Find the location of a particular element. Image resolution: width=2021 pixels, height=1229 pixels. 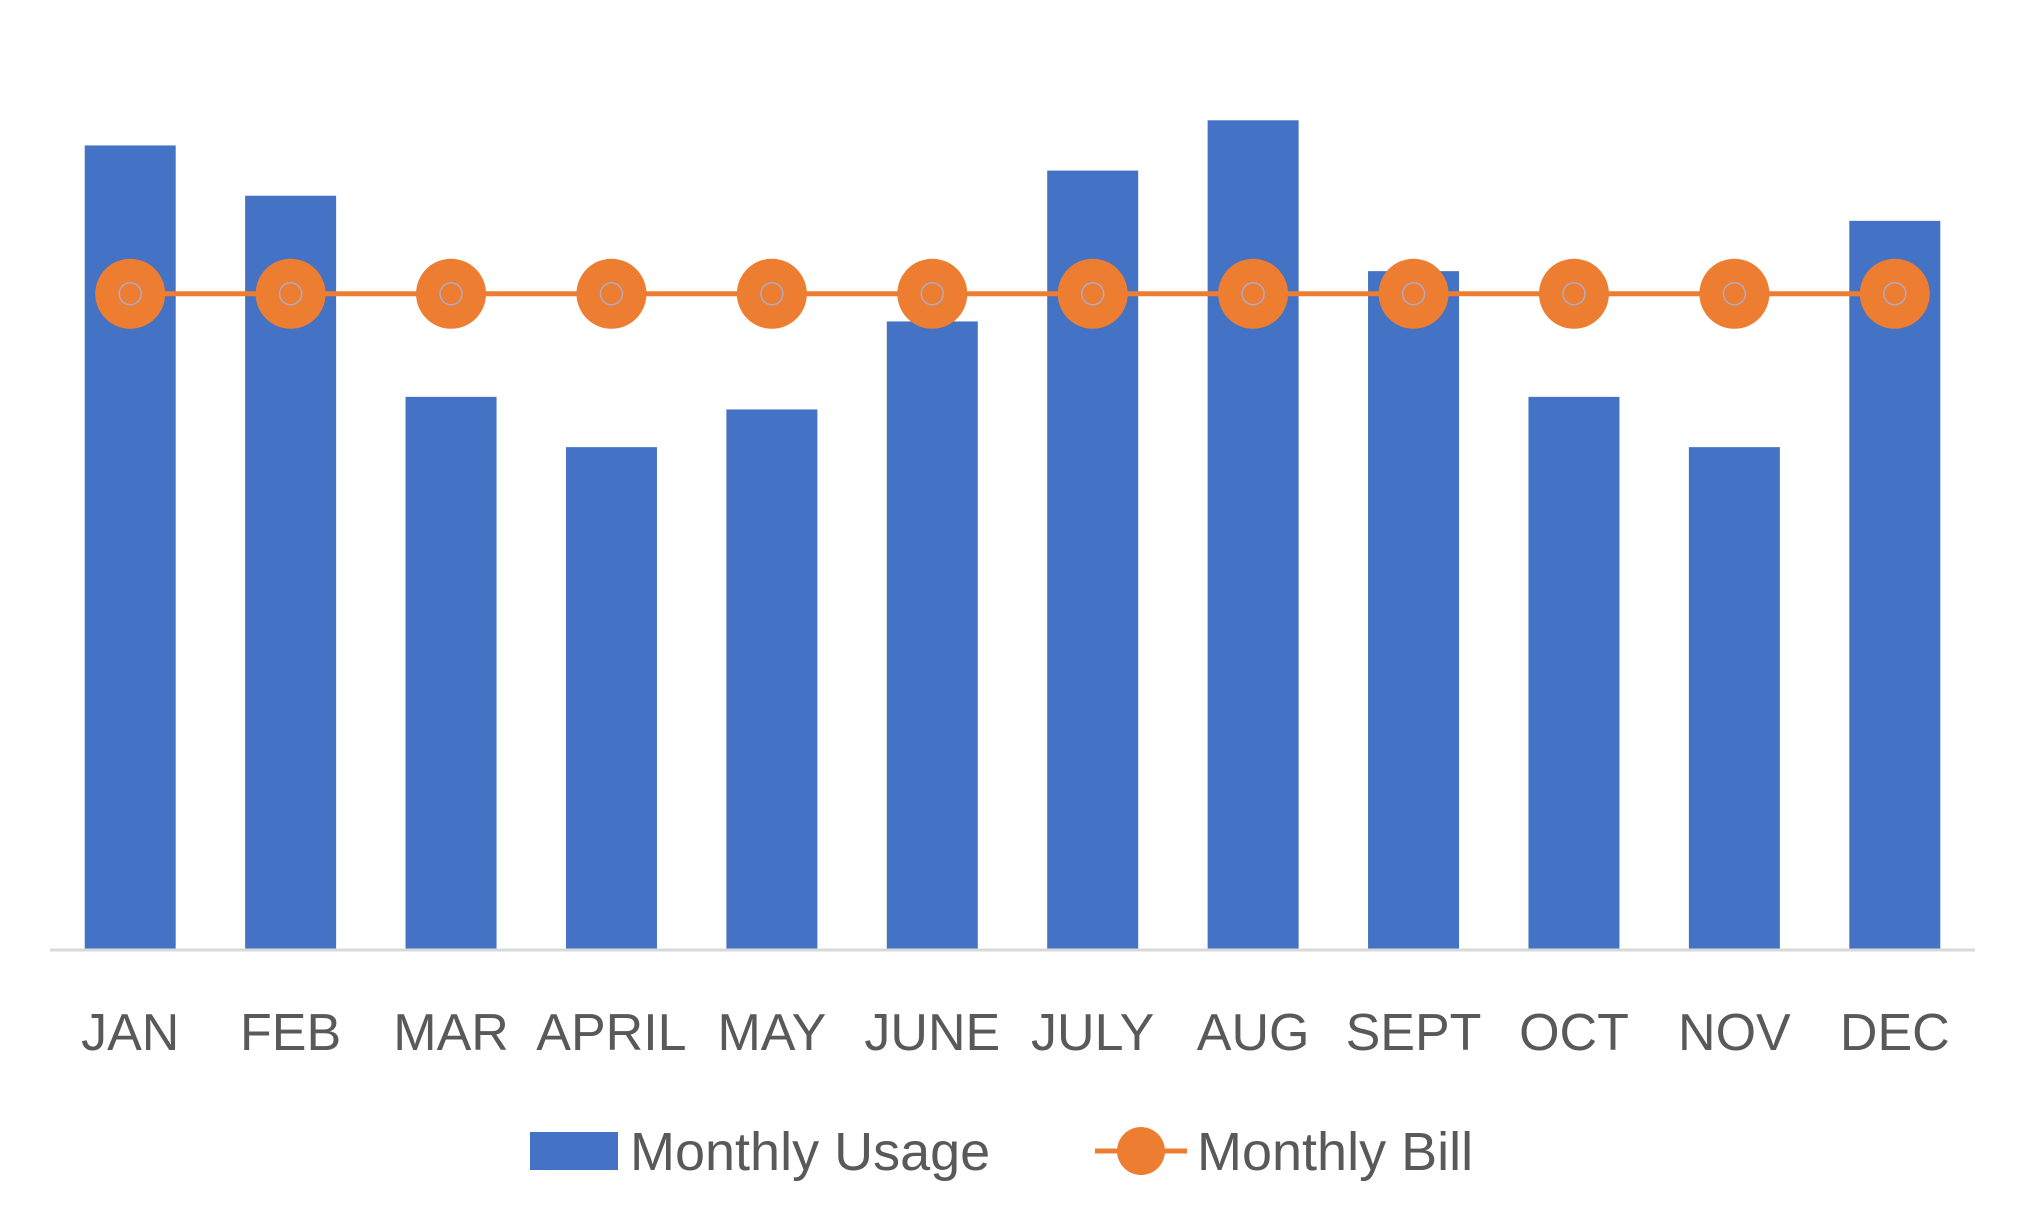

bar-sept is located at coordinates (1414, 611).